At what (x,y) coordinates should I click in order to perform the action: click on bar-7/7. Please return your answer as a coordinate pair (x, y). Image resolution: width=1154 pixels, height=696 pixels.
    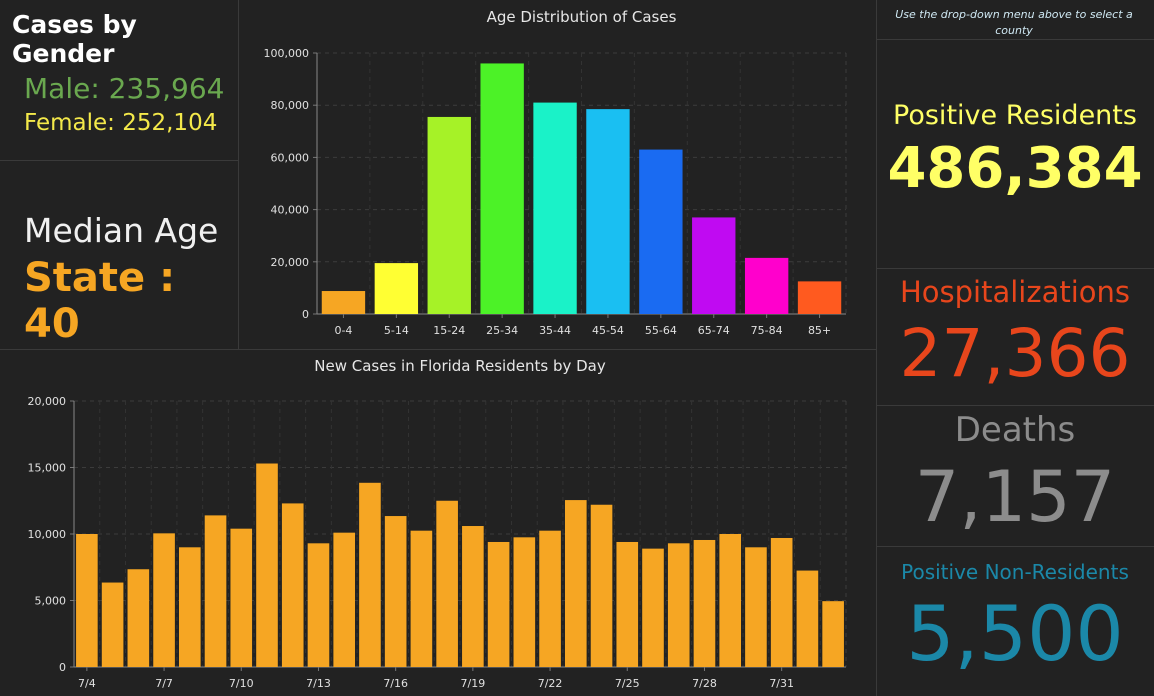
    Looking at the image, I should click on (164, 600).